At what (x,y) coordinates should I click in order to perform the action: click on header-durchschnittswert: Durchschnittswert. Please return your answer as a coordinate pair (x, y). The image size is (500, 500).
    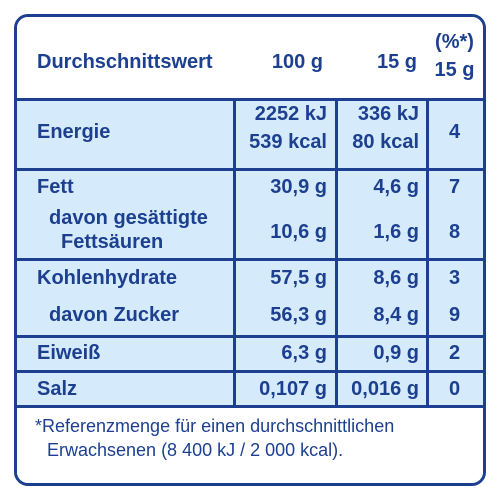
    Looking at the image, I should click on (125, 62).